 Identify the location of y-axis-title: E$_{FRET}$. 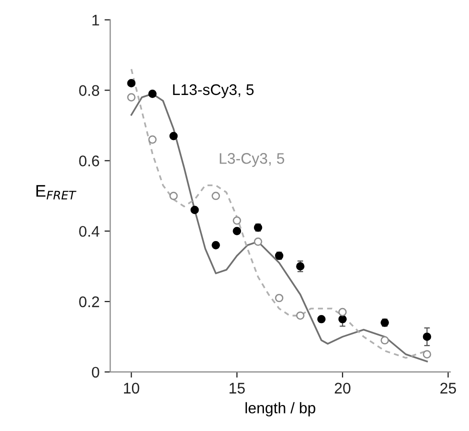
(56, 192).